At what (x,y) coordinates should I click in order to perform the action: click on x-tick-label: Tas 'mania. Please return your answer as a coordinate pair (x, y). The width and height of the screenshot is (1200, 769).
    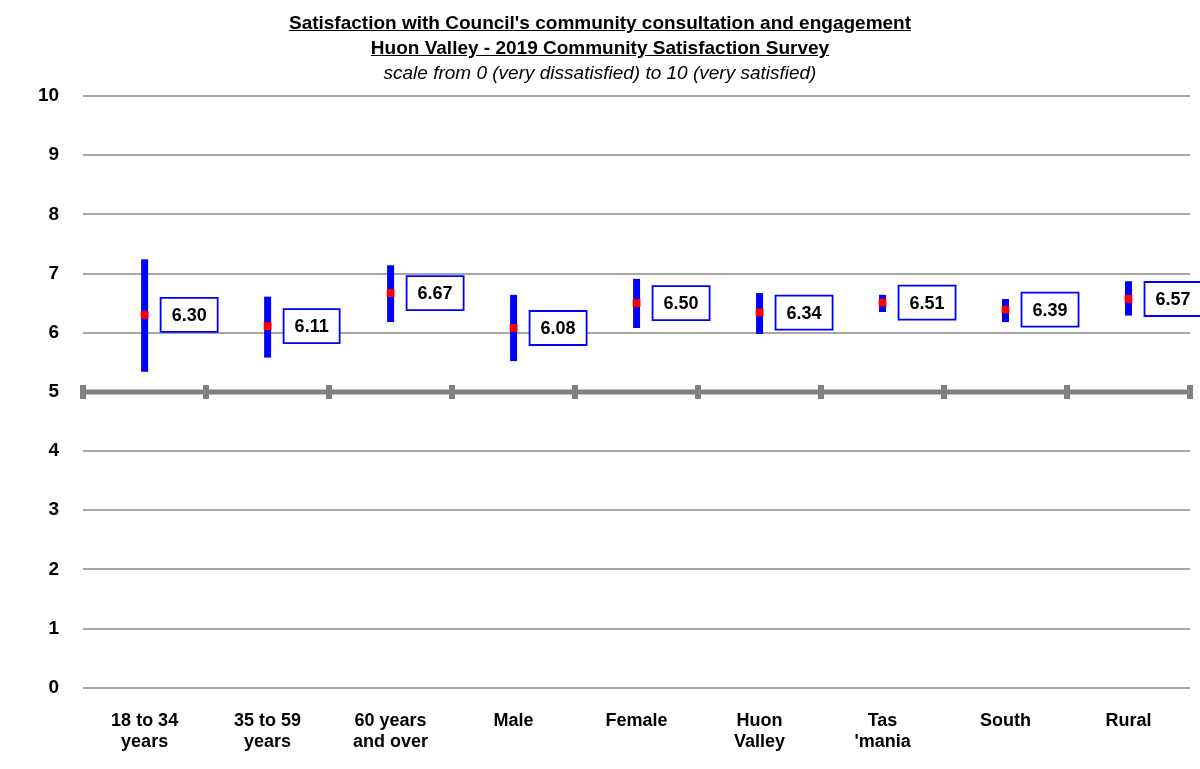
    Looking at the image, I should click on (883, 730).